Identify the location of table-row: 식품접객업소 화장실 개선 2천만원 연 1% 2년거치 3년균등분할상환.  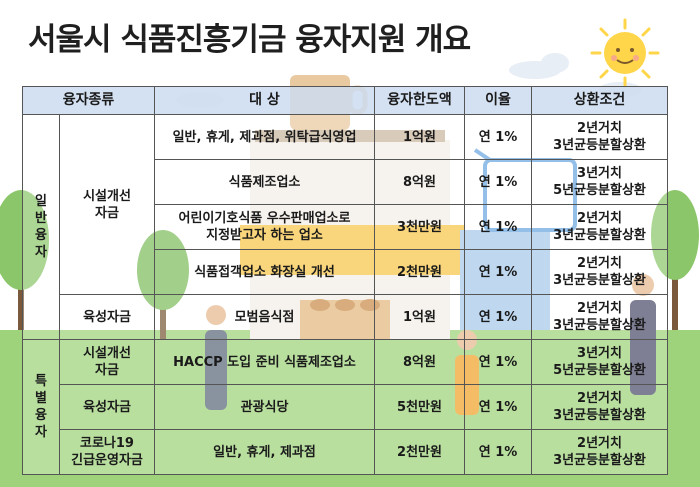
(345, 272).